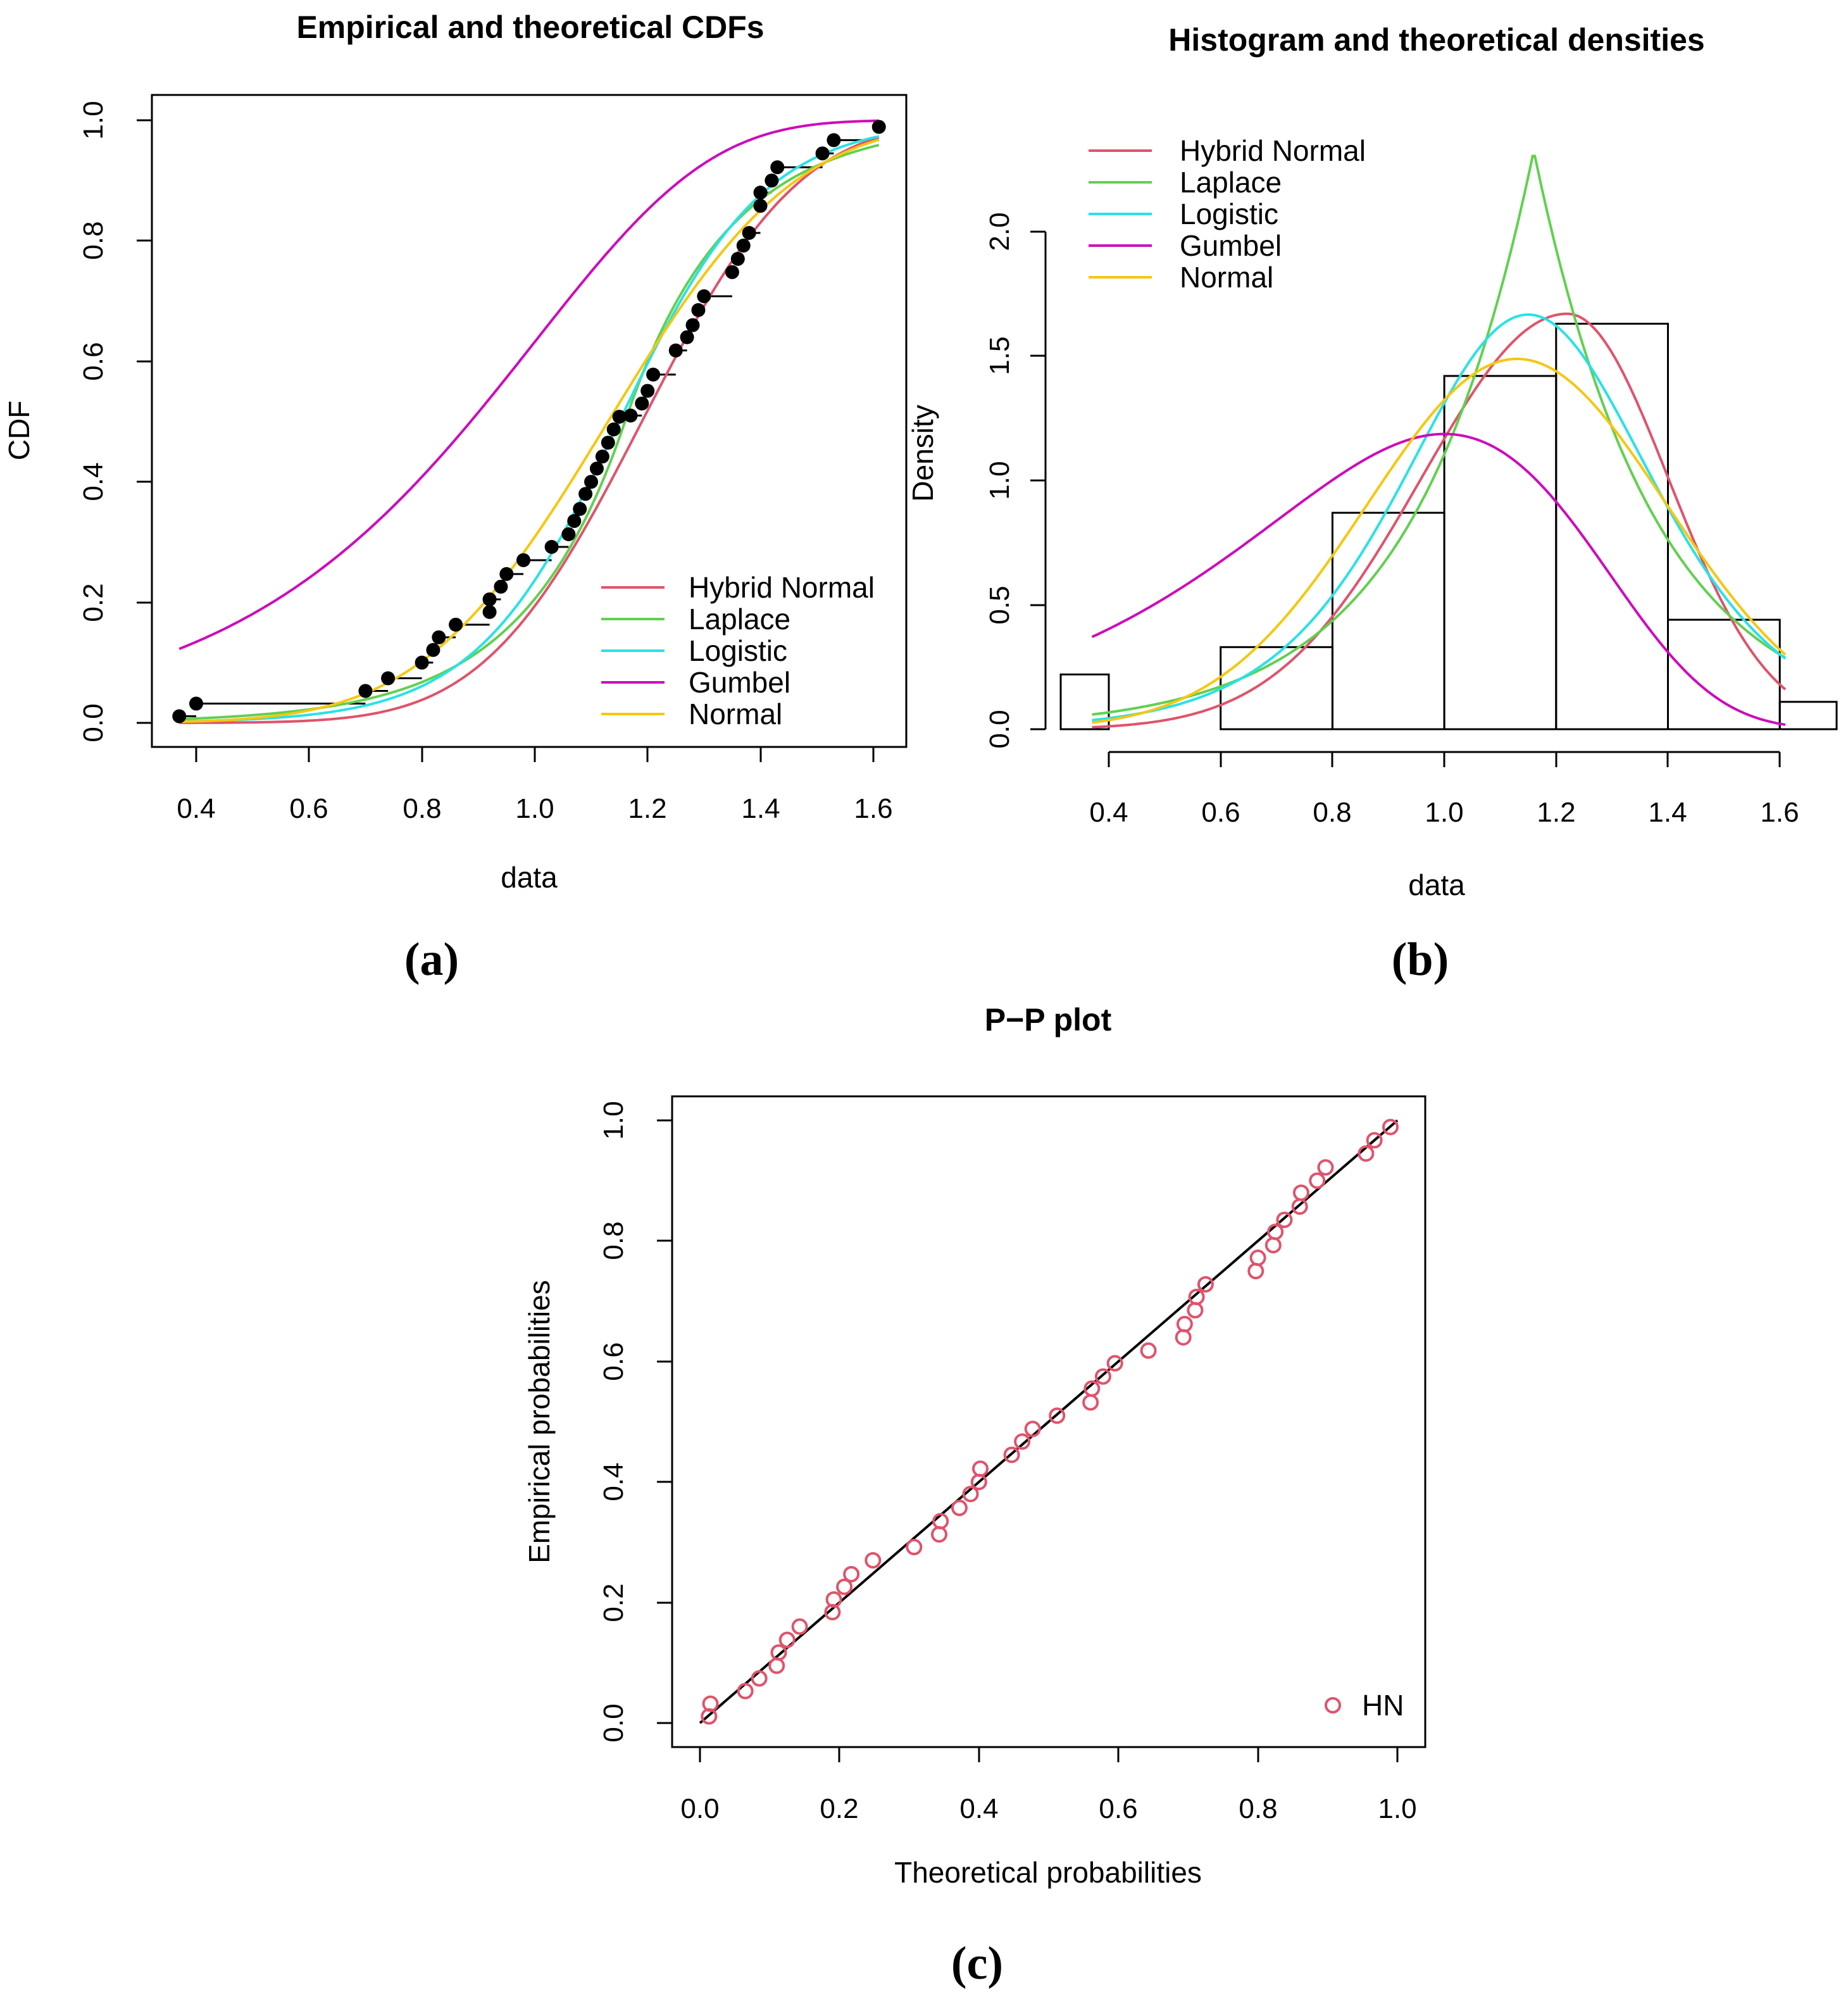  What do you see at coordinates (1444, 812) in the screenshot?
I see `b-xtick-label: 1.0` at bounding box center [1444, 812].